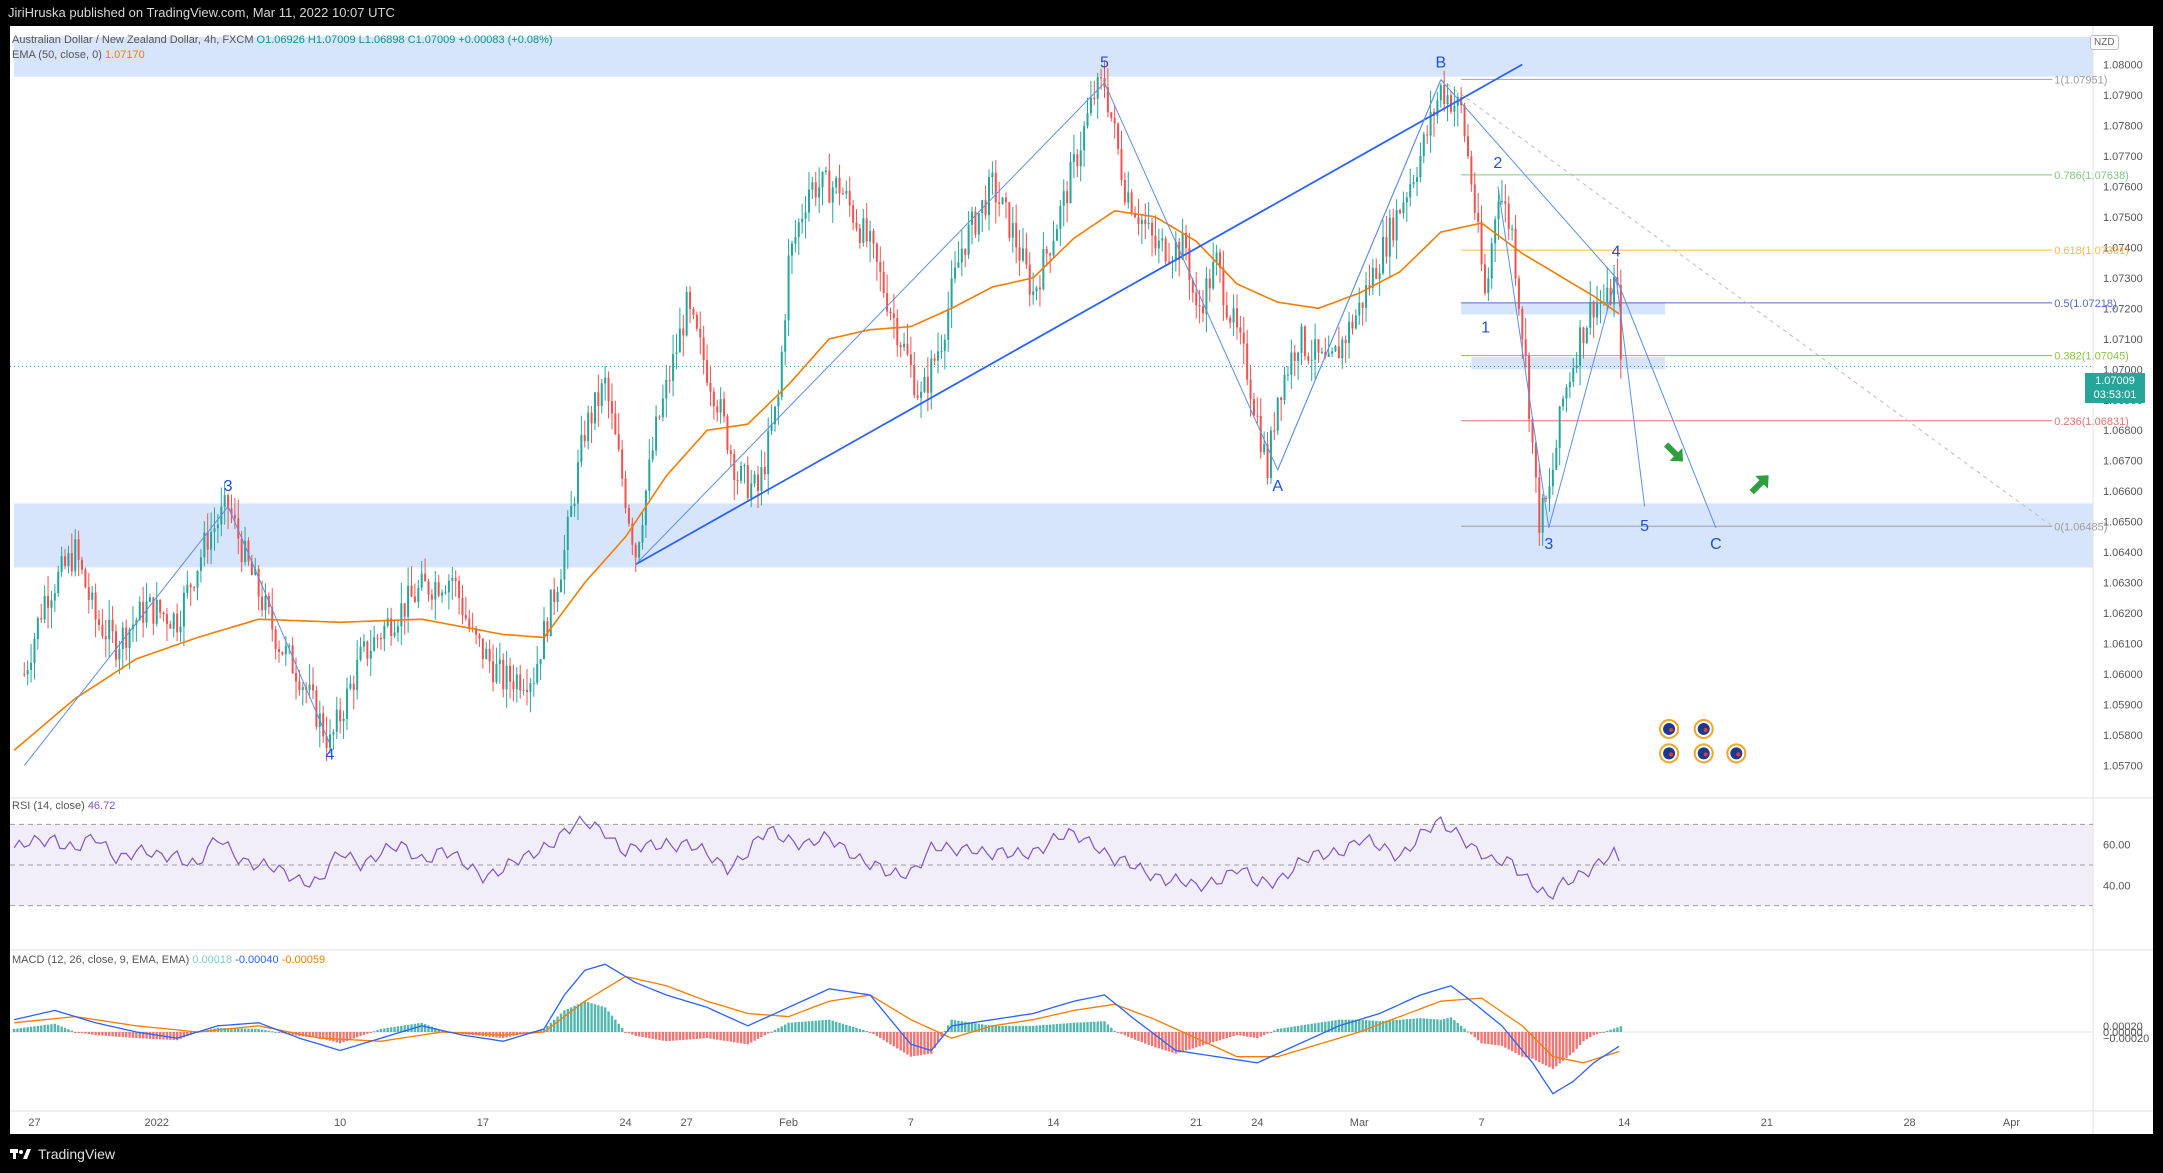 The height and width of the screenshot is (1173, 2163). I want to click on tradingview-logo: TradingView, so click(62, 1154).